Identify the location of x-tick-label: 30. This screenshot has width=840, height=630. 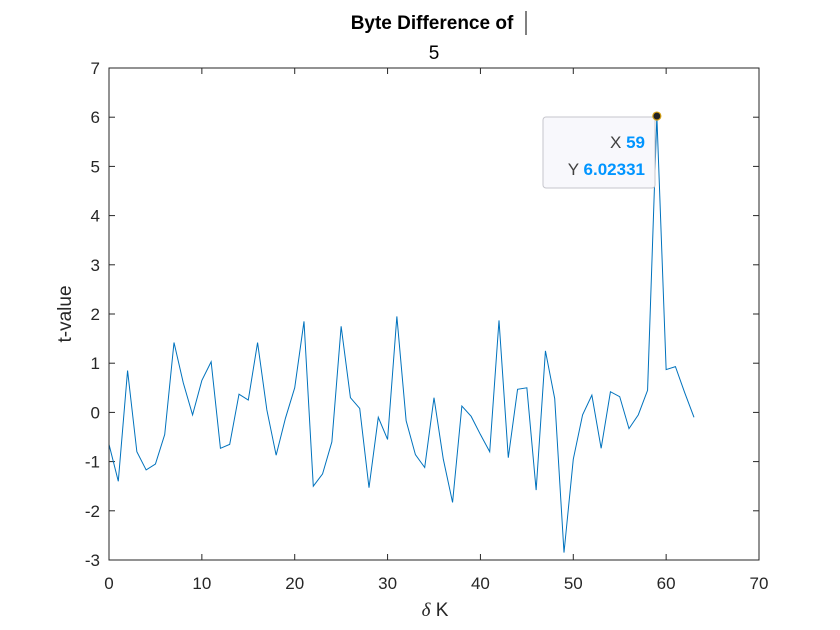
(387, 583).